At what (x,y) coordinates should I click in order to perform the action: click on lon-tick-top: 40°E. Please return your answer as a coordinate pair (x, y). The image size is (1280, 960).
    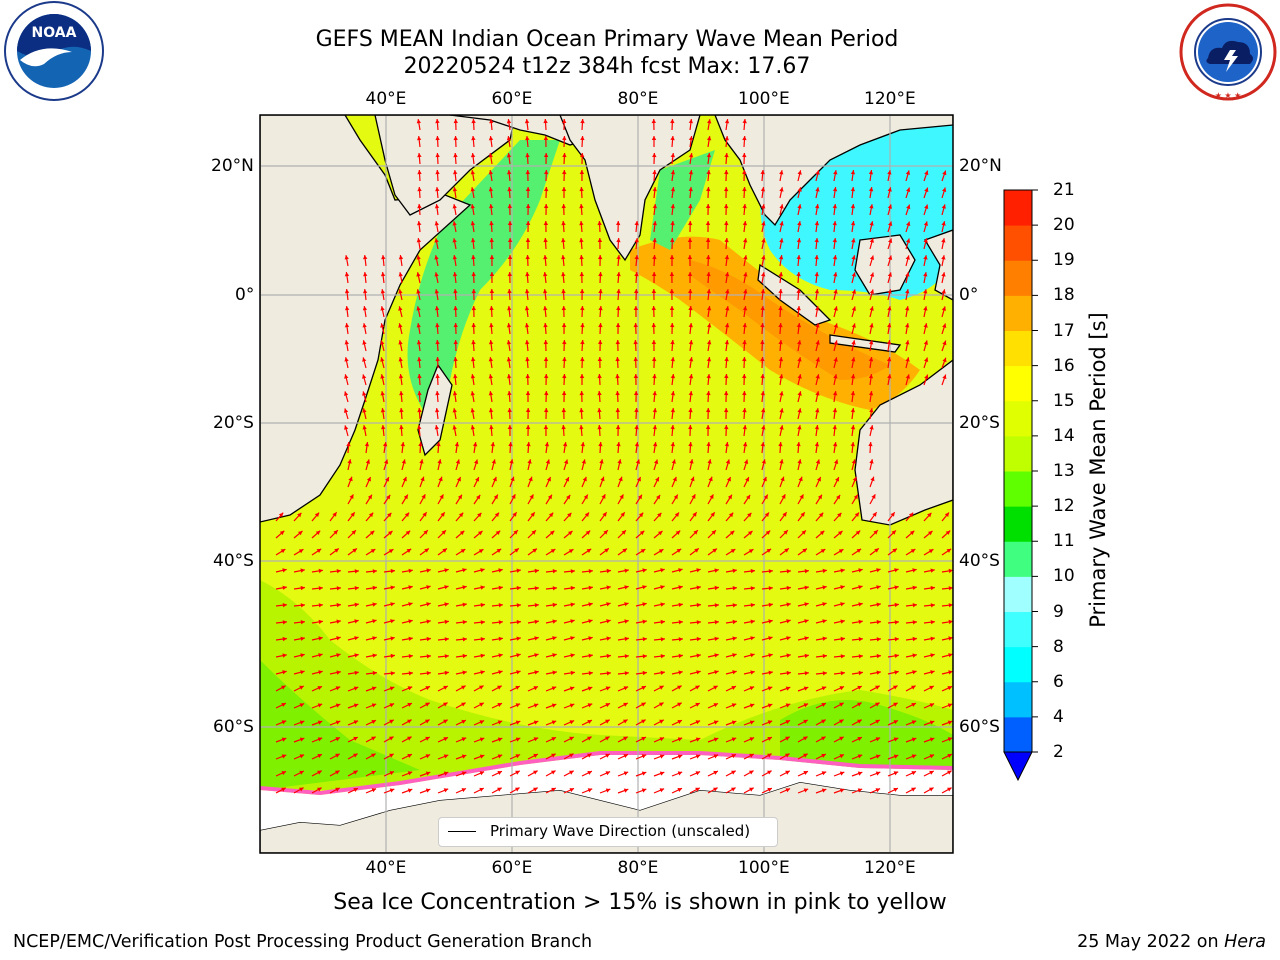
    Looking at the image, I should click on (386, 99).